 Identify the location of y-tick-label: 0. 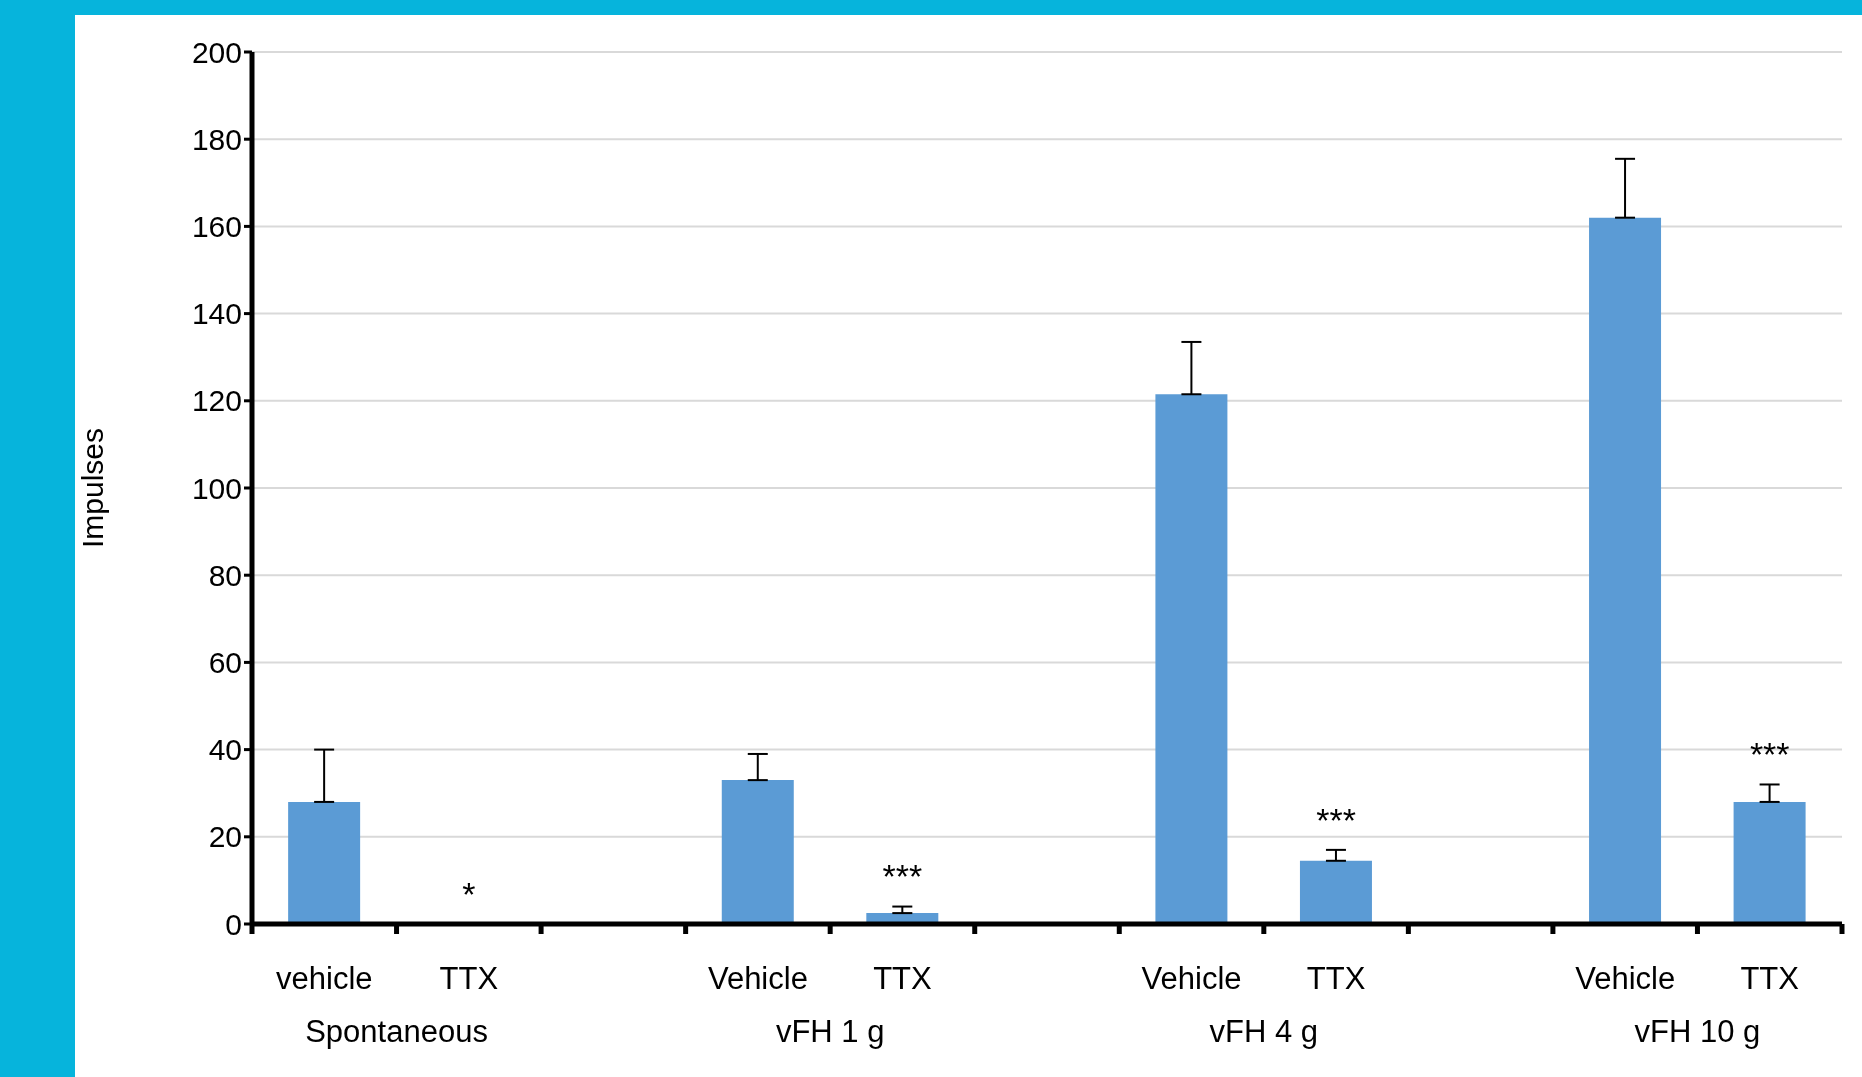
(233, 924).